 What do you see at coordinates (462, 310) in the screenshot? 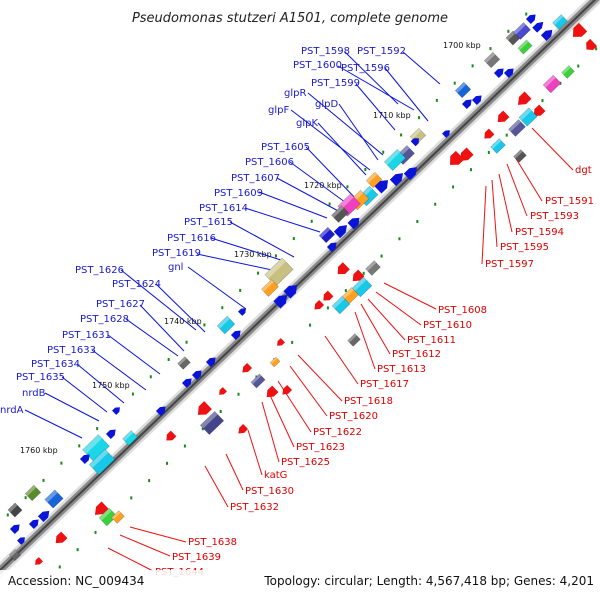
I see `gene-label: PST_1608` at bounding box center [462, 310].